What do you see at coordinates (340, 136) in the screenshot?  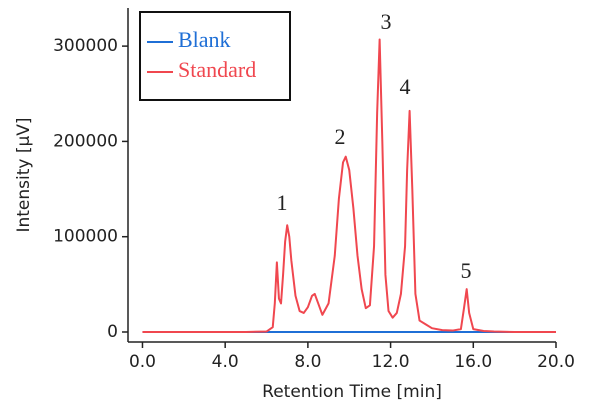 I see `peak-label: 2` at bounding box center [340, 136].